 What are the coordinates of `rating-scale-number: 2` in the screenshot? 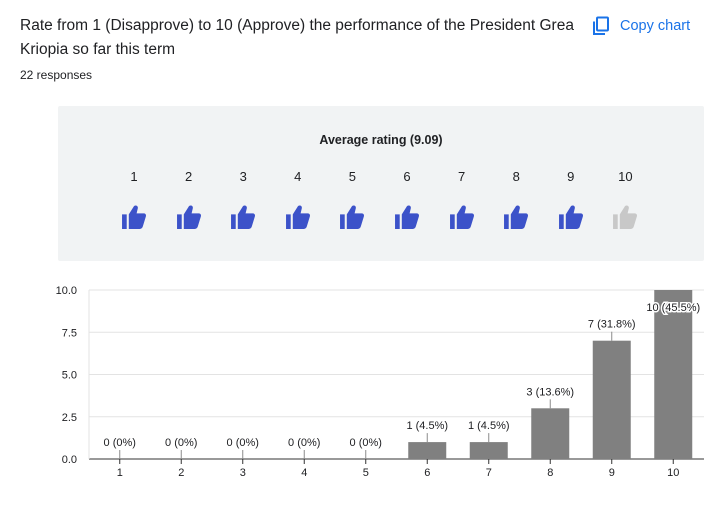 It's located at (188, 176).